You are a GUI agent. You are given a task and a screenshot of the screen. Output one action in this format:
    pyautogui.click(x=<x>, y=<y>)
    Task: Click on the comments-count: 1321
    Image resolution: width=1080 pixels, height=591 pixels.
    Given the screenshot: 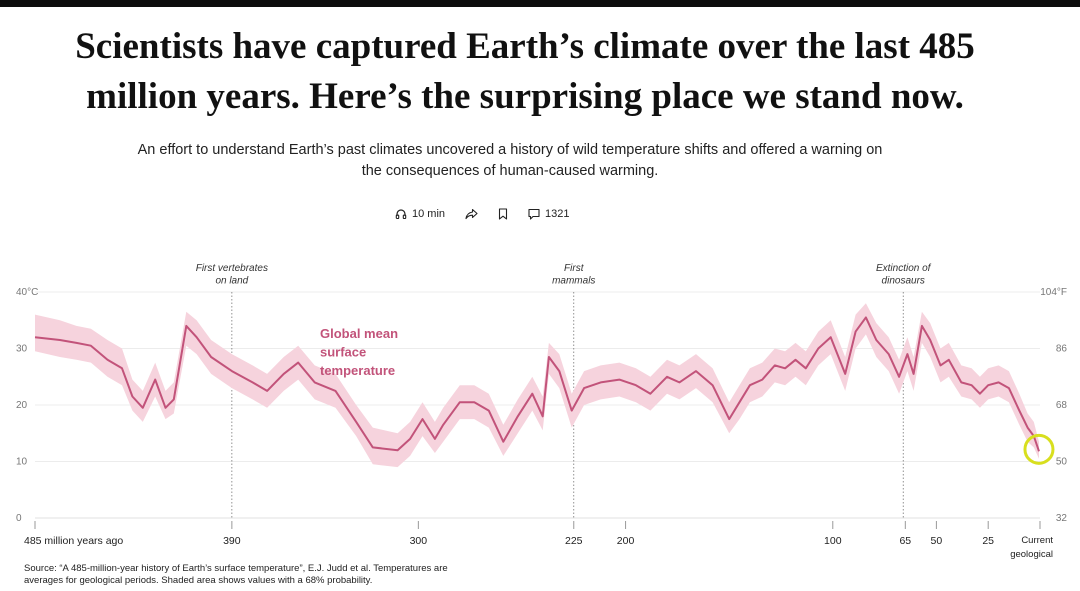 What is the action you would take?
    pyautogui.click(x=557, y=214)
    